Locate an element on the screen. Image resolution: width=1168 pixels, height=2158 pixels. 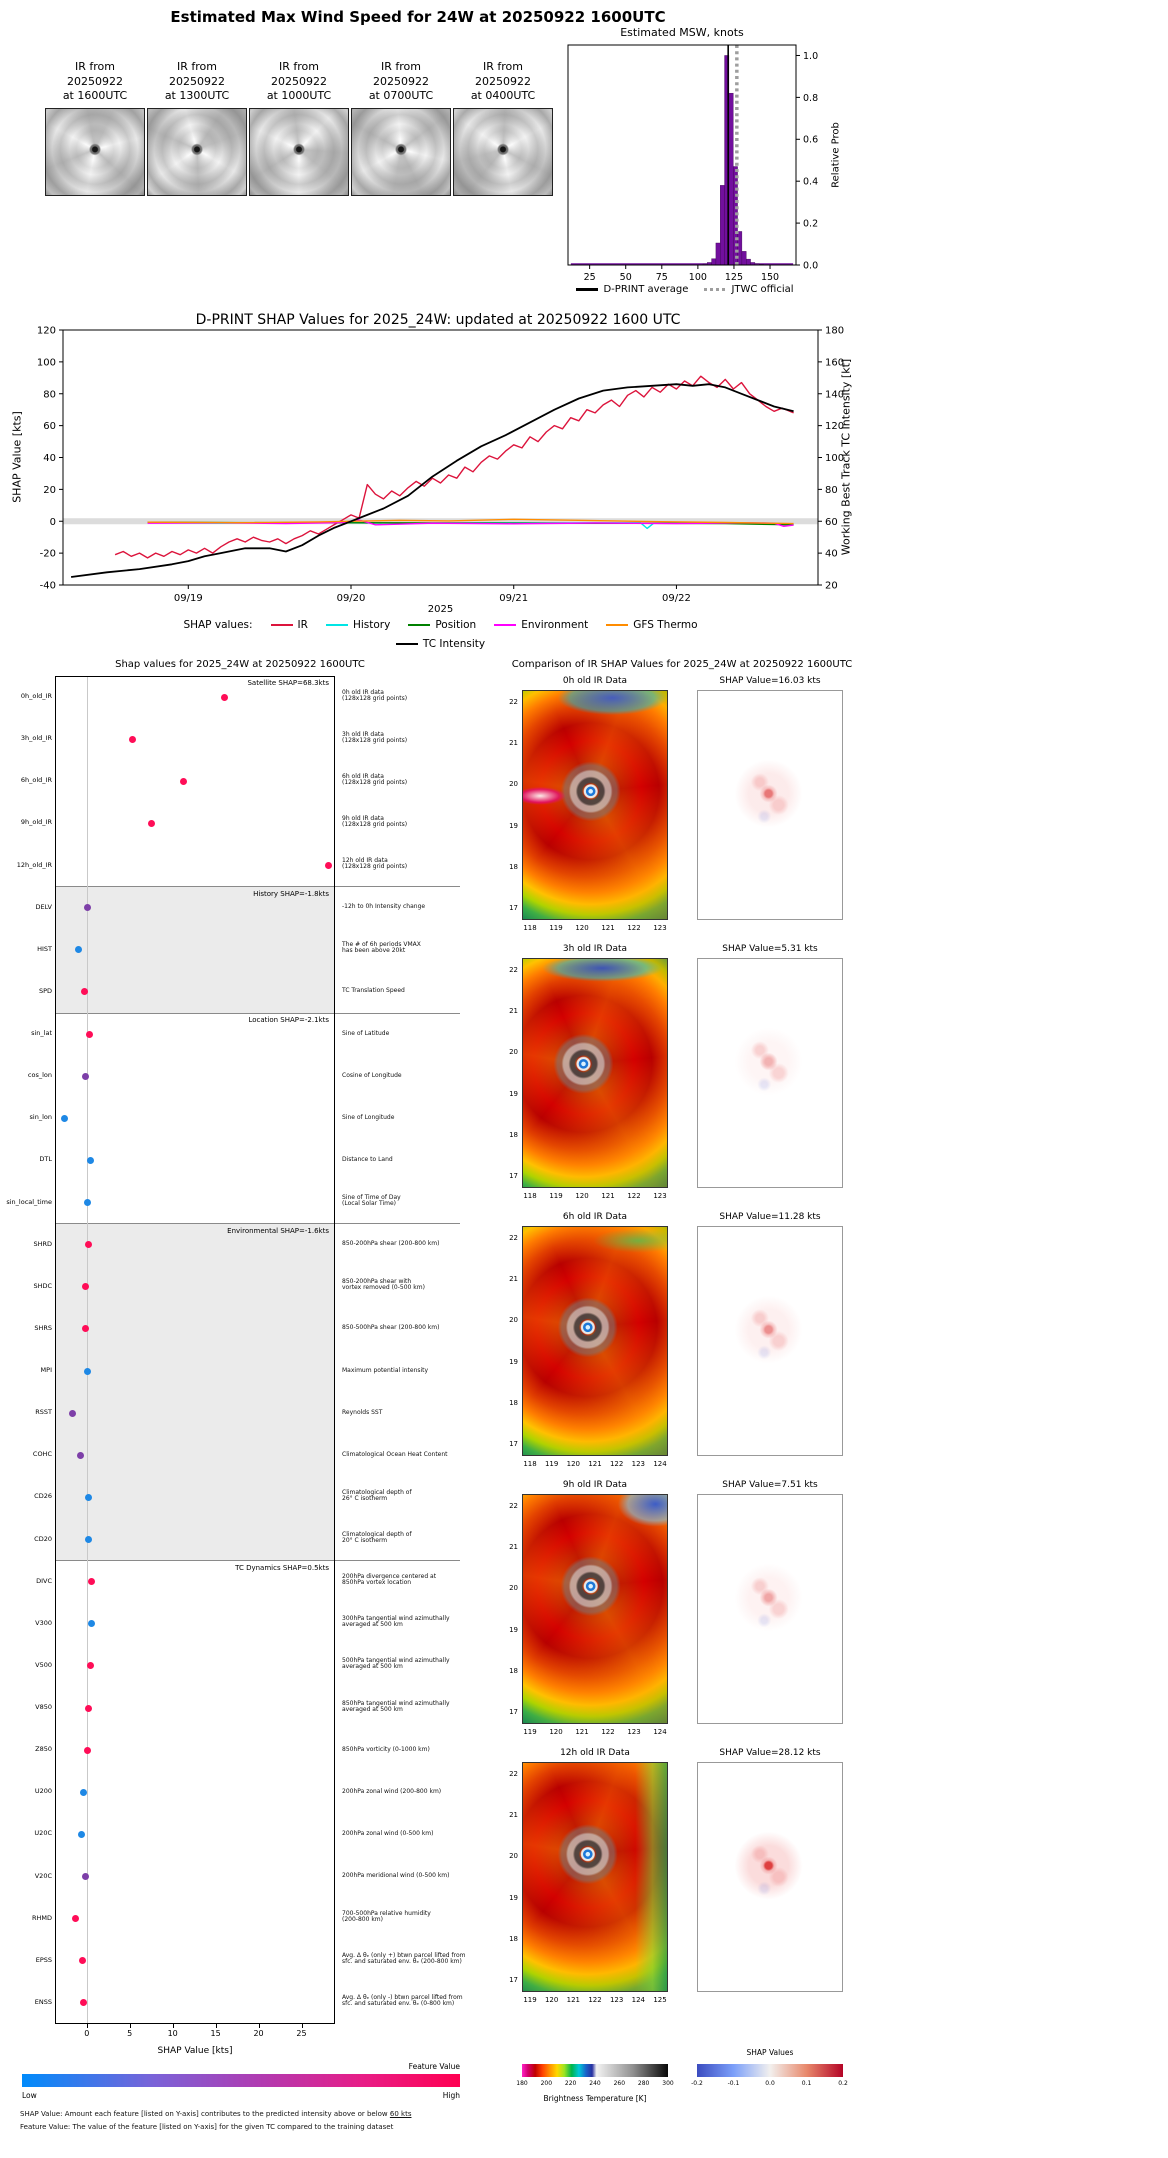
lon-tick-label: 125 is located at coordinates (660, 2000).